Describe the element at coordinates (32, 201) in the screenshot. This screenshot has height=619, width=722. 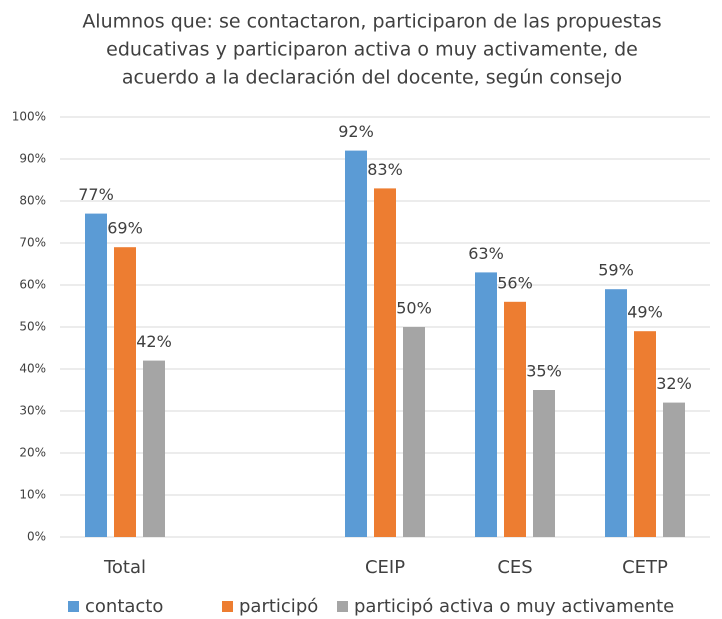
I see `y-tick-label: 80%` at that location.